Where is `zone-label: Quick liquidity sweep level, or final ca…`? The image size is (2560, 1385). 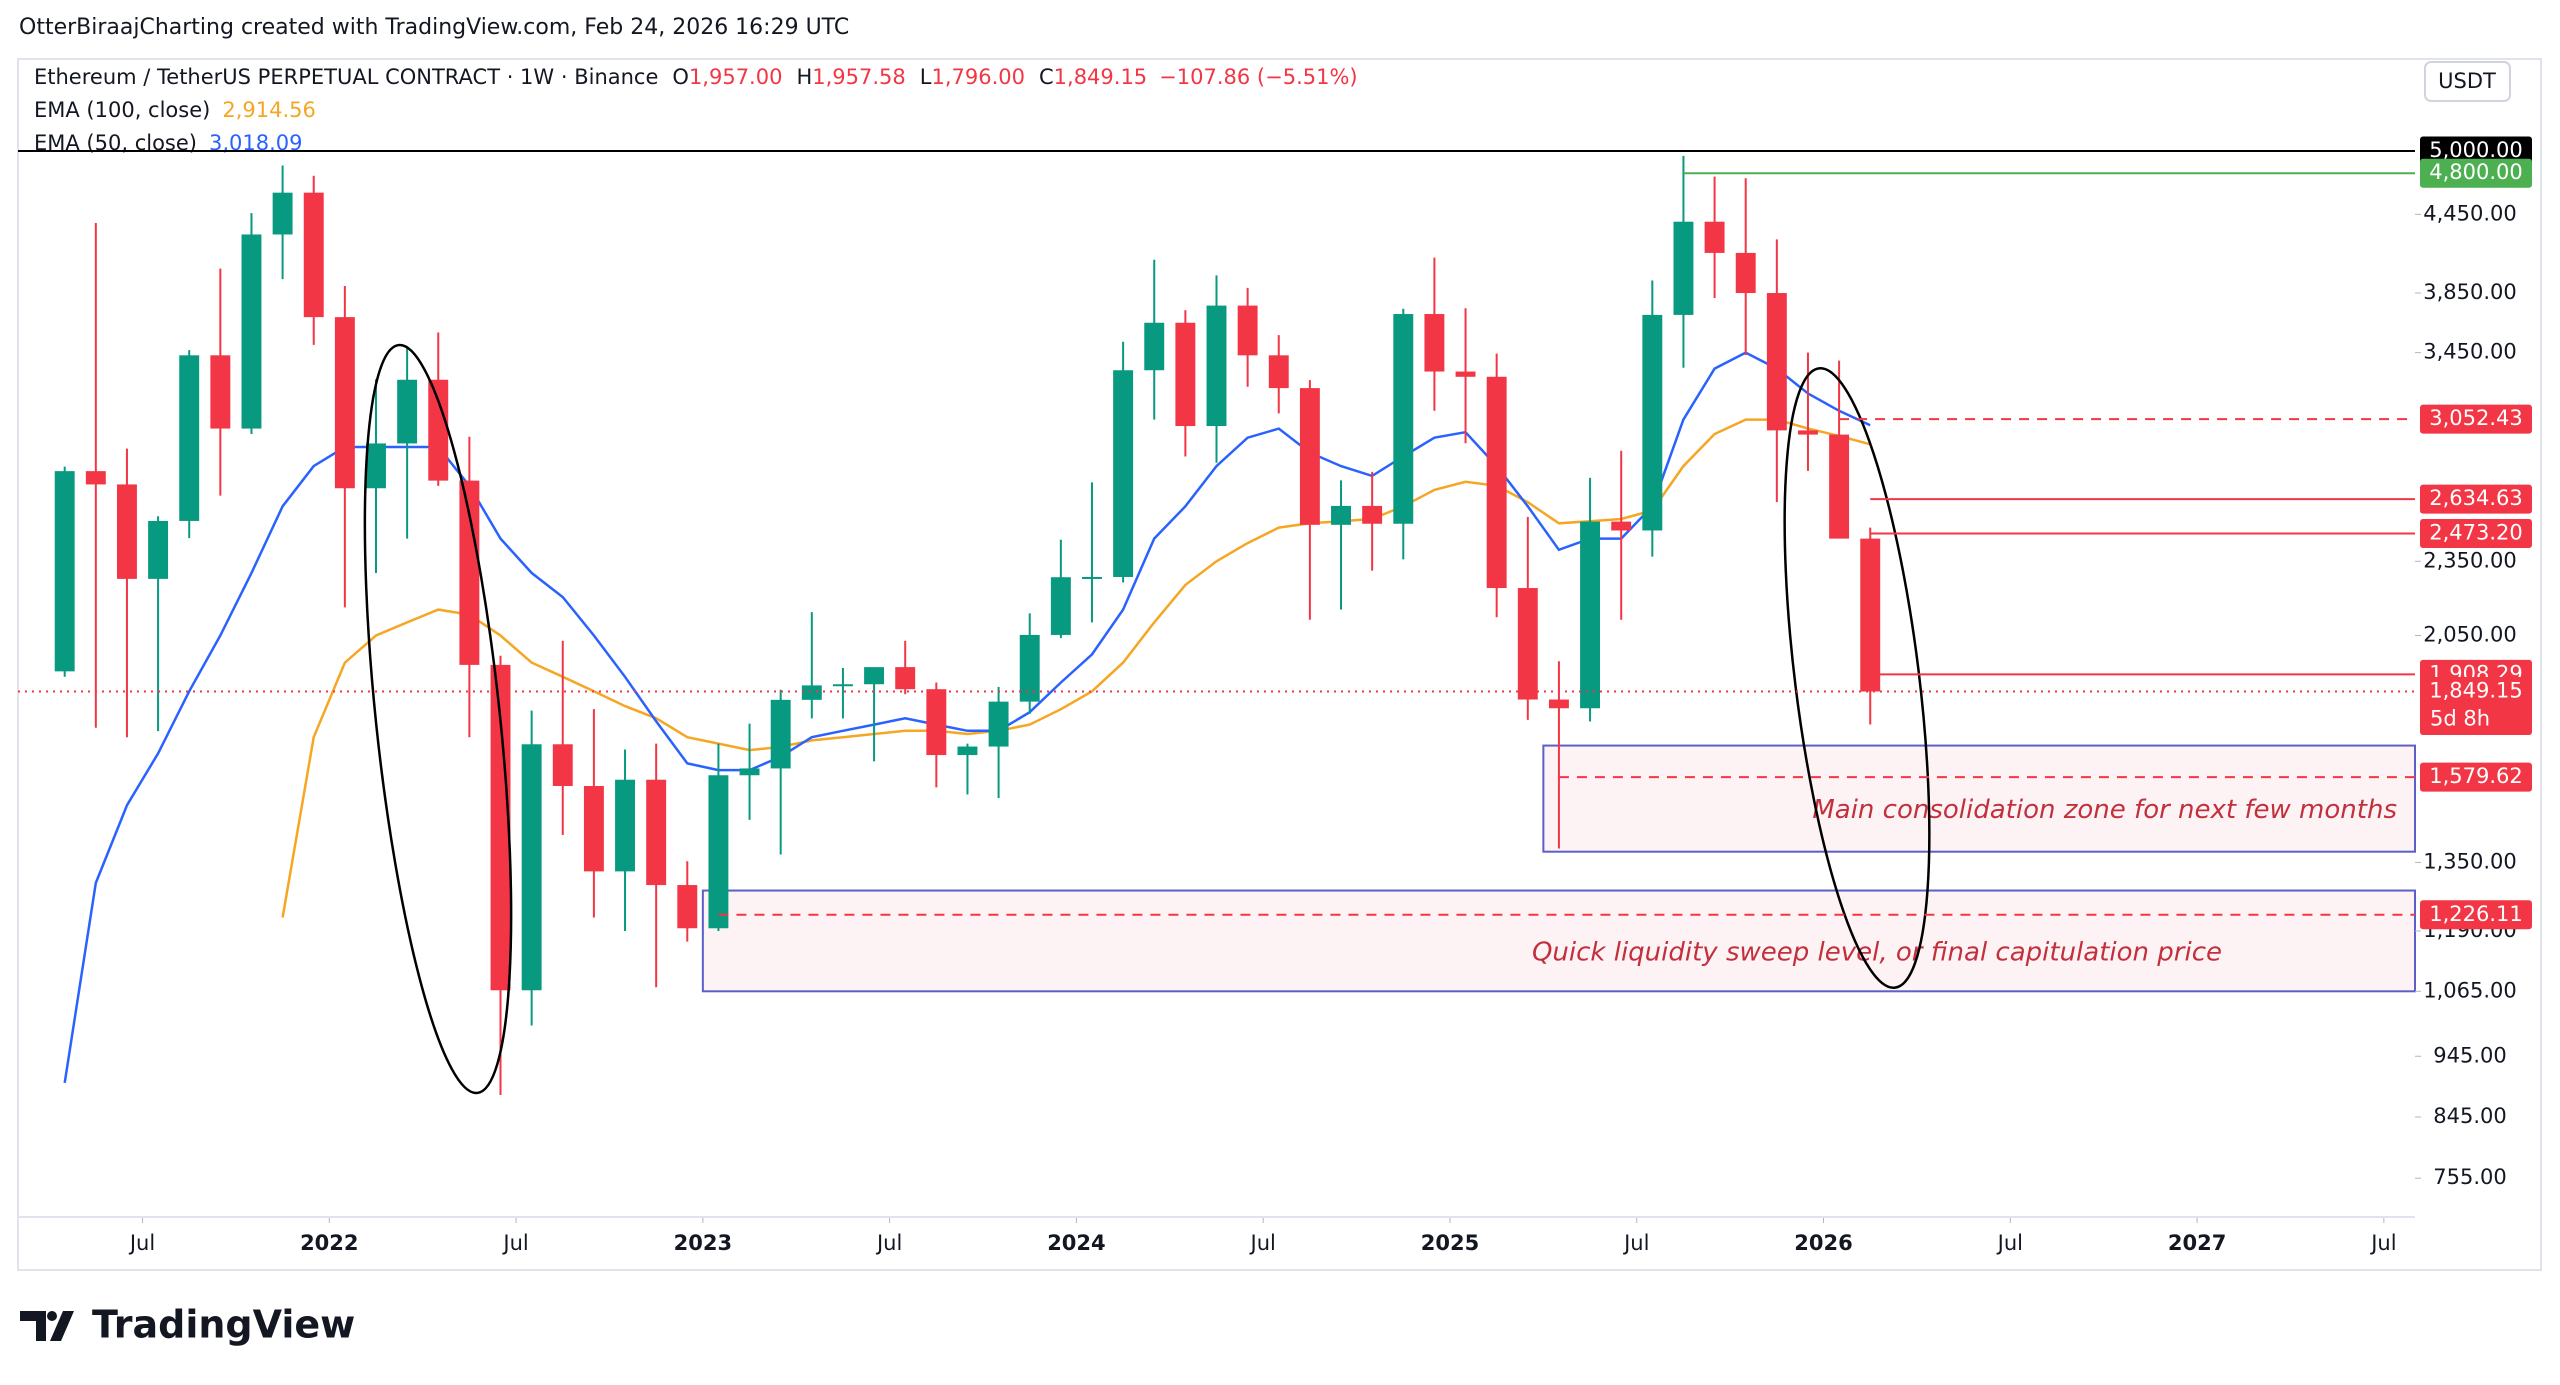
zone-label: Quick liquidity sweep level, or final ca… is located at coordinates (1877, 952).